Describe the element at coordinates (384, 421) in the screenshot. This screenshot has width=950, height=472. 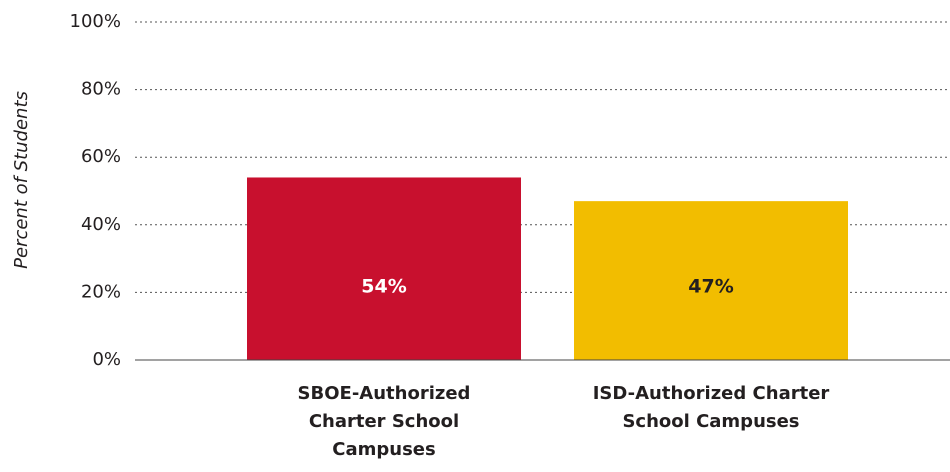
I see `x-tick-label: SBOE-Authorized Charter School Campuses` at that location.